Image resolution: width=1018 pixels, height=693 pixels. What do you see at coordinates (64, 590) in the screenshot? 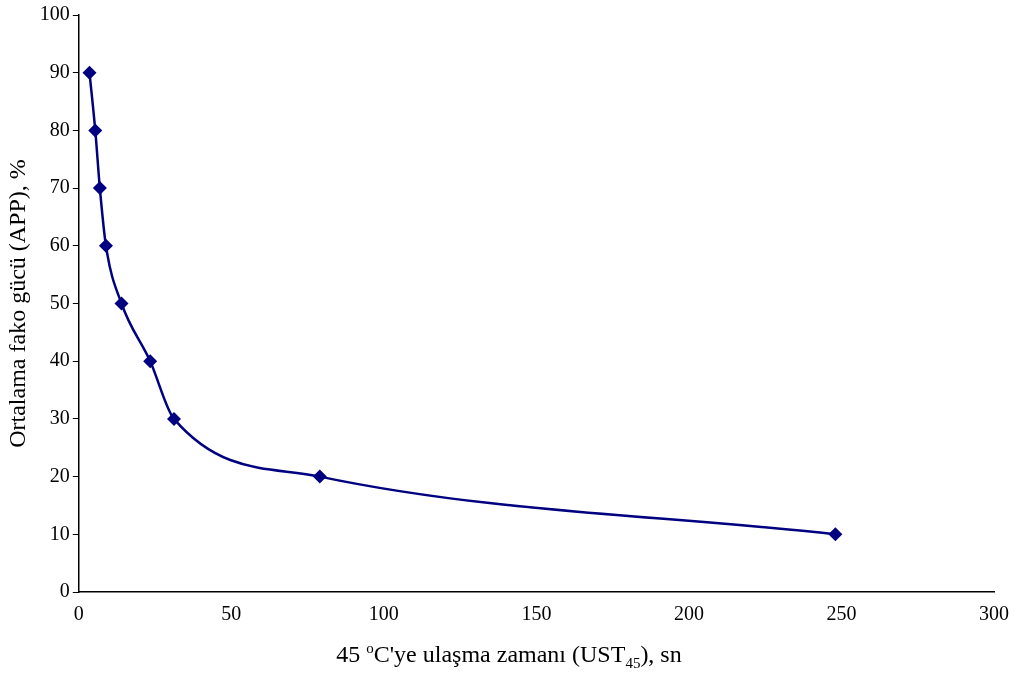
I see `y-tick-label: 0` at bounding box center [64, 590].